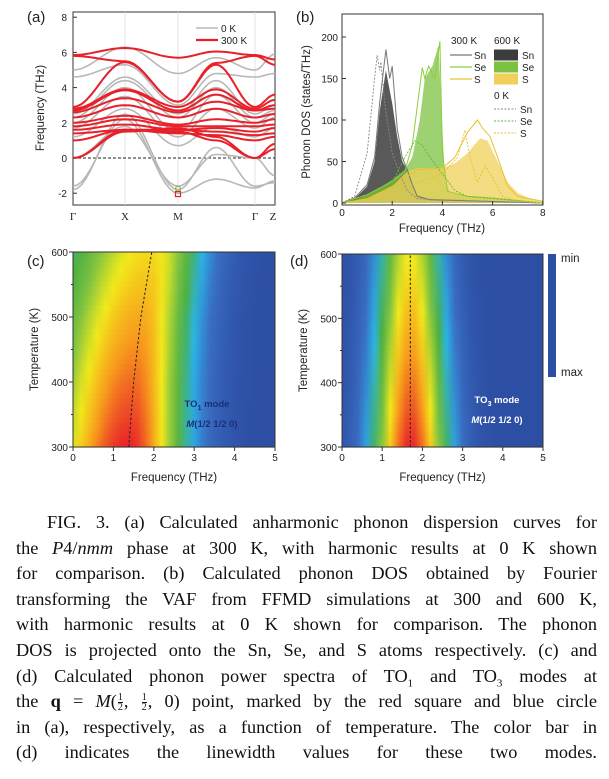 The width and height of the screenshot is (609, 779). What do you see at coordinates (570, 259) in the screenshot?
I see `colorbar-min-label: min` at bounding box center [570, 259].